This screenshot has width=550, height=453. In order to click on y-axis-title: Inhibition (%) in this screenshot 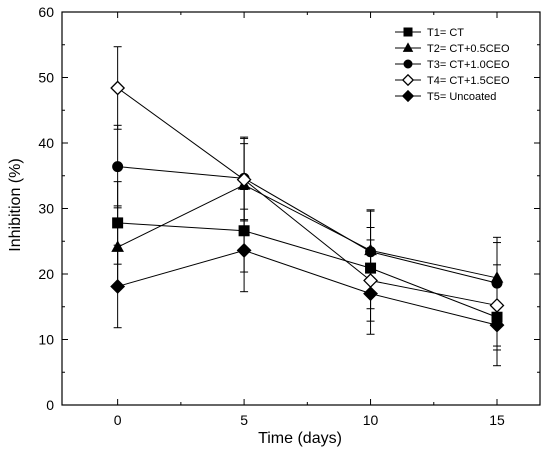, I will do `click(15, 204)`.